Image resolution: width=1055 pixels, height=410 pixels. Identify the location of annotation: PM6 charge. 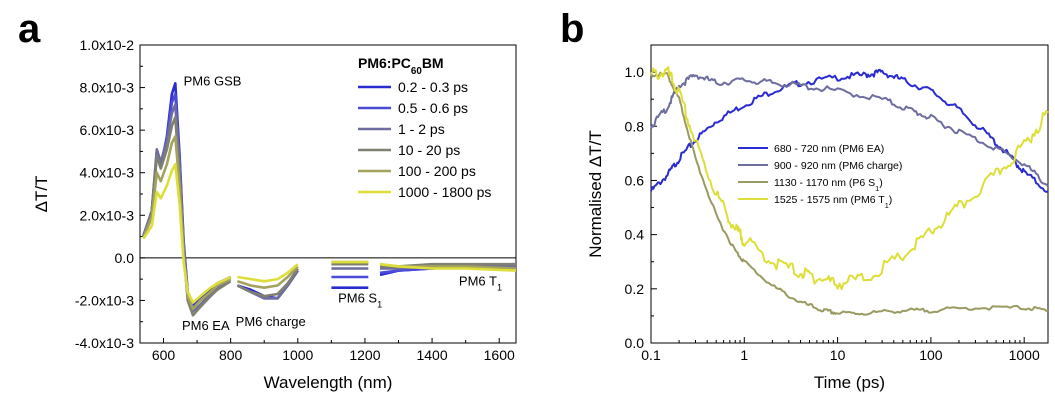
(271, 321).